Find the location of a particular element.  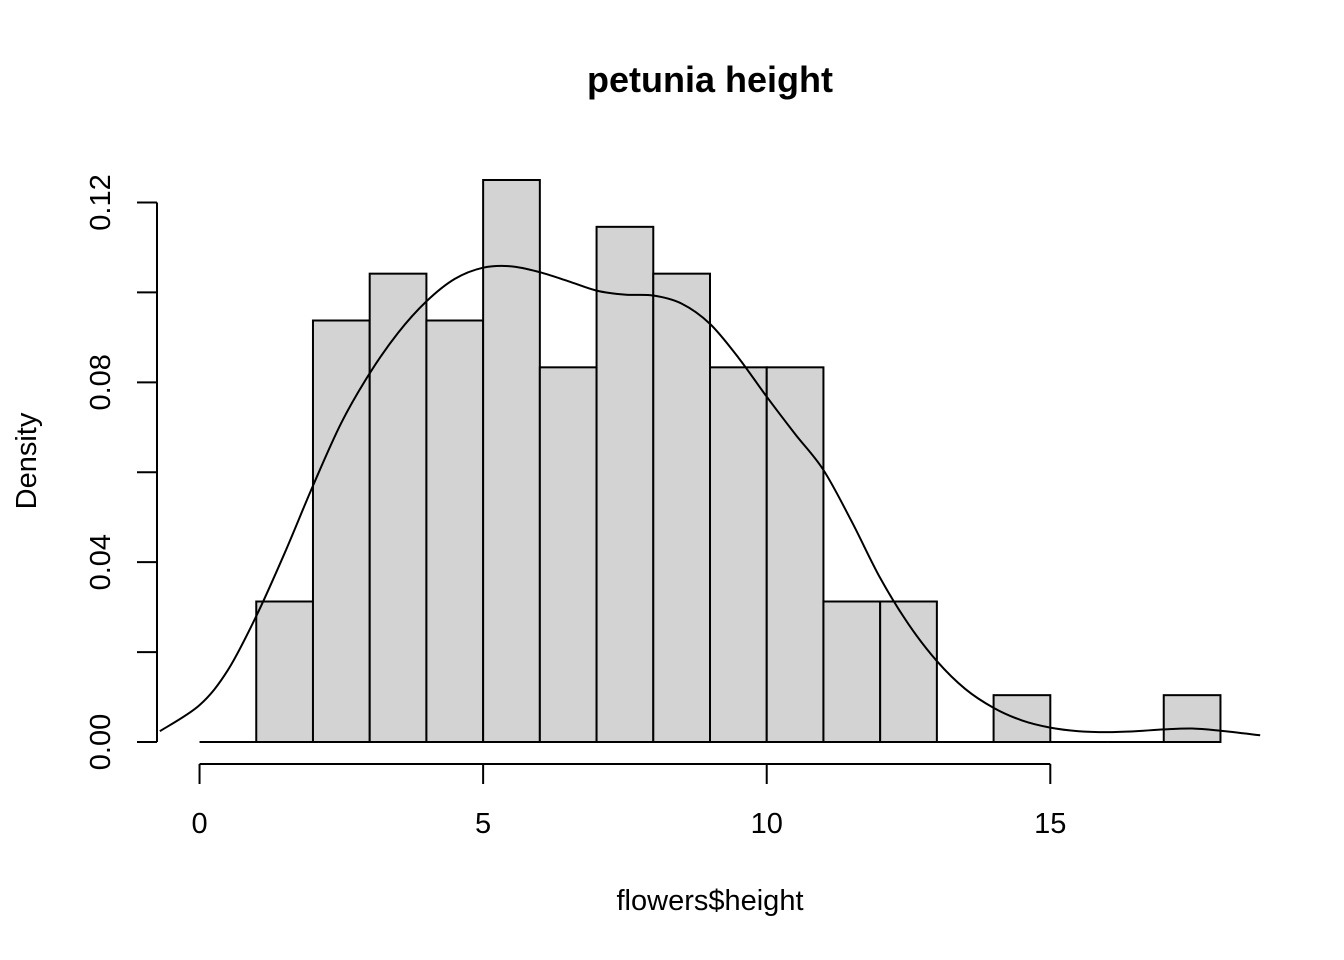

y-tick-label: 0.08 is located at coordinates (101, 382).